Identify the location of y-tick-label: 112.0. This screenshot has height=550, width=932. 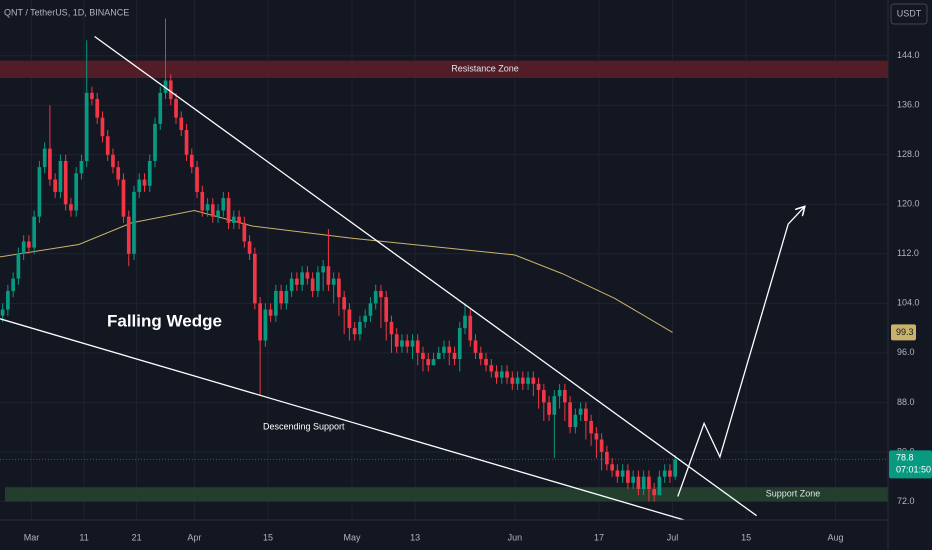
(908, 253).